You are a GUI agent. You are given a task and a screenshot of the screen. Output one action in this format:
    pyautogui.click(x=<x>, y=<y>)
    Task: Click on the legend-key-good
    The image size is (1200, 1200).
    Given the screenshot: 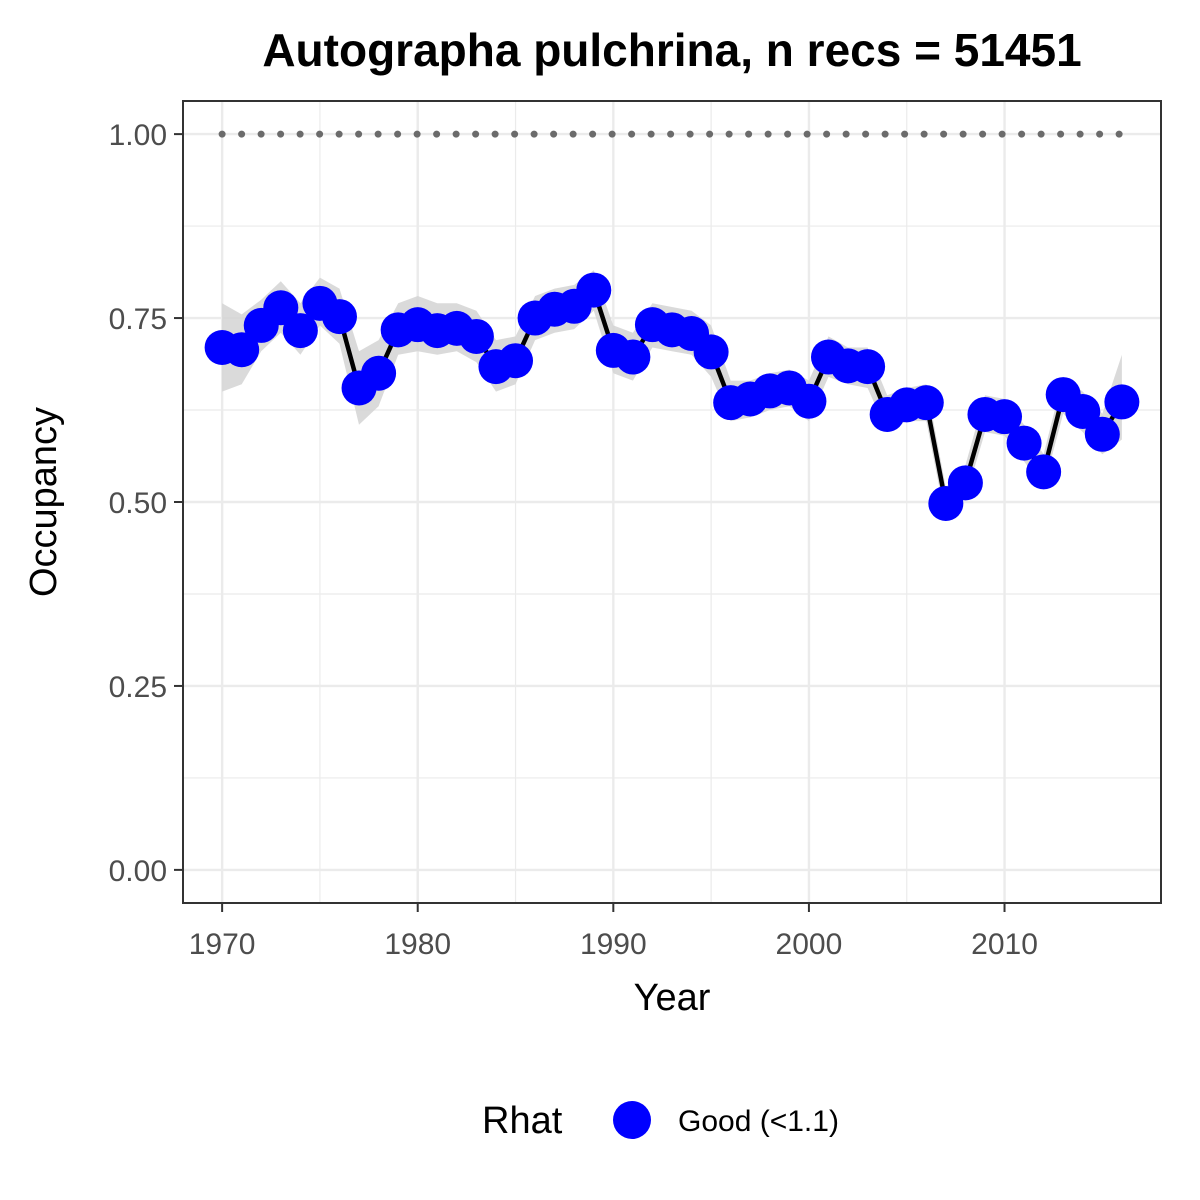 What is the action you would take?
    pyautogui.click(x=632, y=1120)
    